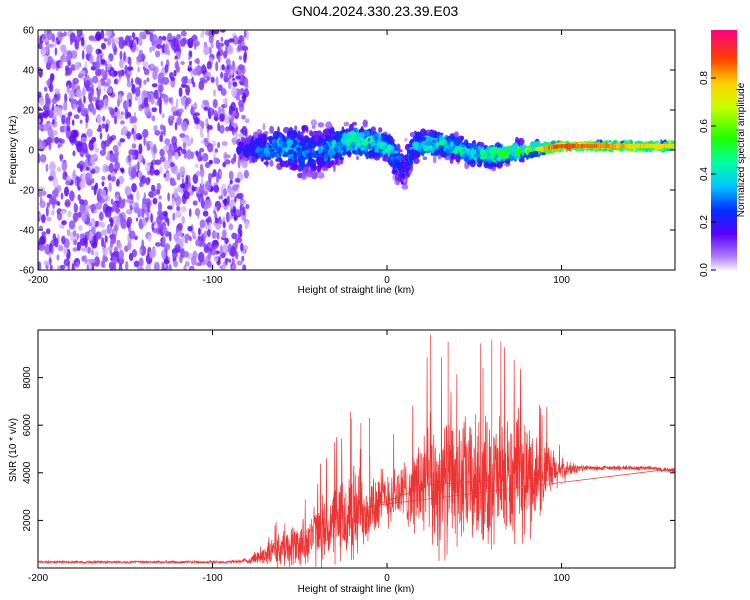  What do you see at coordinates (27, 377) in the screenshot?
I see `snr-ytick-label: 8000` at bounding box center [27, 377].